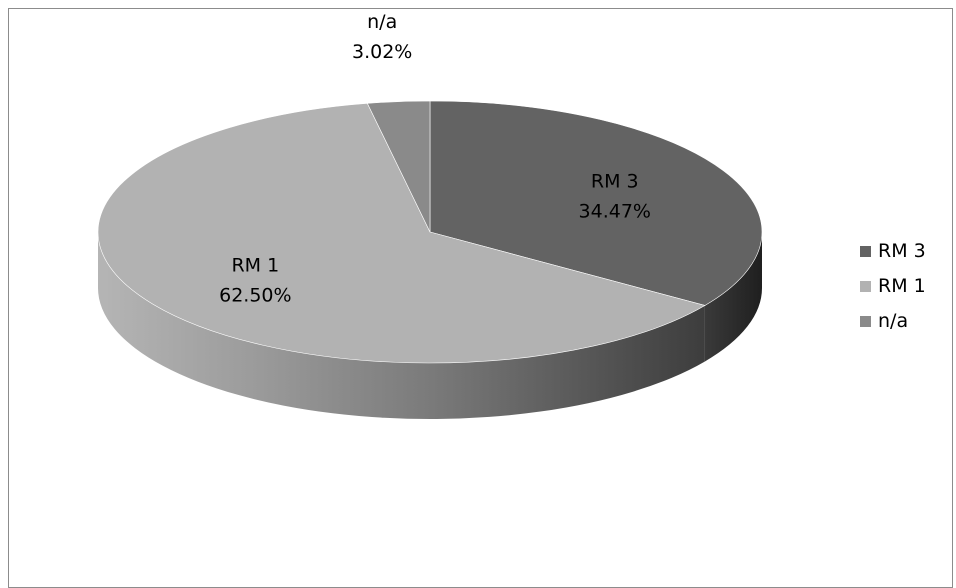 Image resolution: width=956 pixels, height=588 pixels. What do you see at coordinates (733, 297) in the screenshot?
I see `pie-side-rm3` at bounding box center [733, 297].